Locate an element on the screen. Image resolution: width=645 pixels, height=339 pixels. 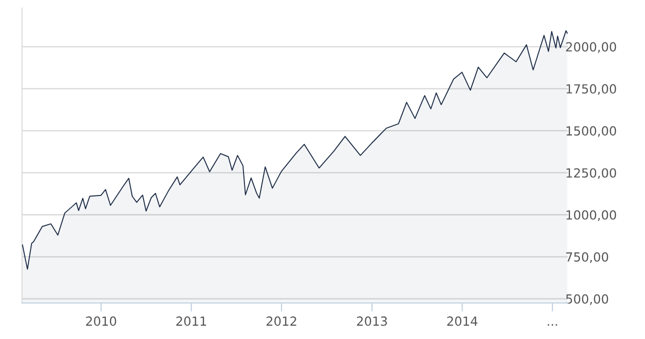
y-tick-label: 1000,00 is located at coordinates (591, 215).